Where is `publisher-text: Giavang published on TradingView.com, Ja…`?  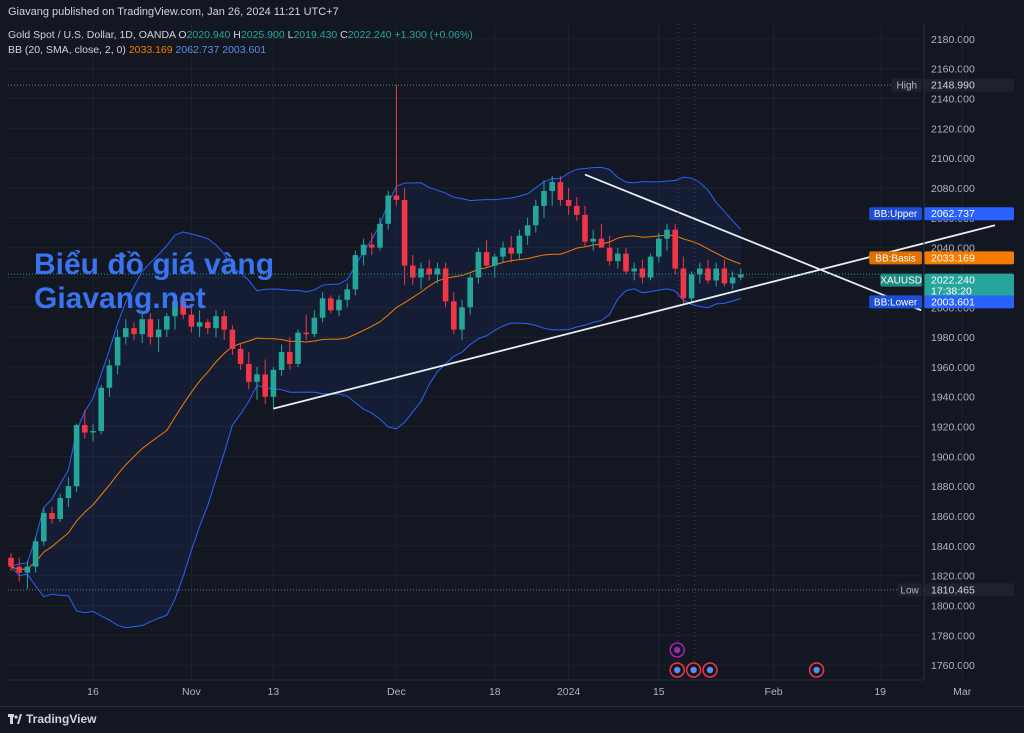
publisher-text: Giavang published on TradingView.com, Ja… is located at coordinates (173, 12).